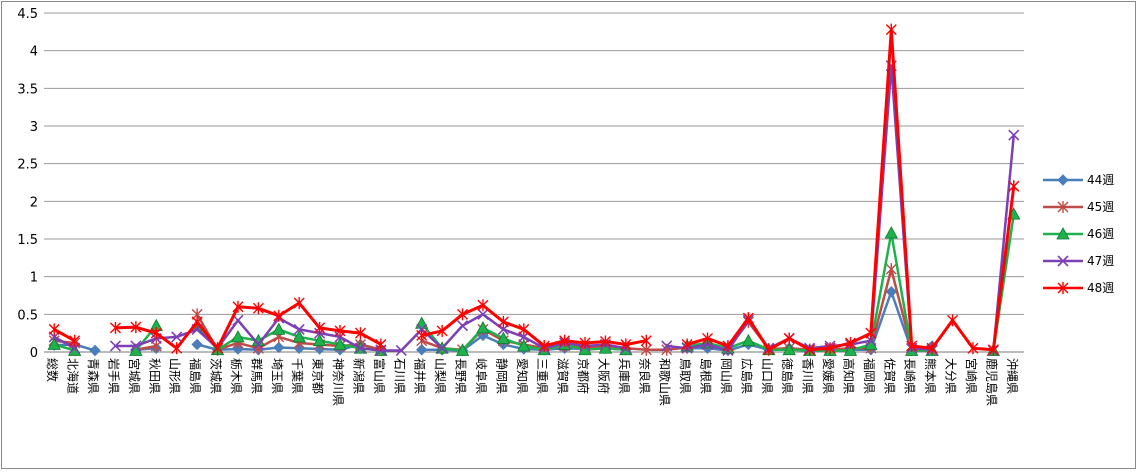 The height and width of the screenshot is (472, 1139). I want to click on x-tick-label: 青森県, so click(93, 376).